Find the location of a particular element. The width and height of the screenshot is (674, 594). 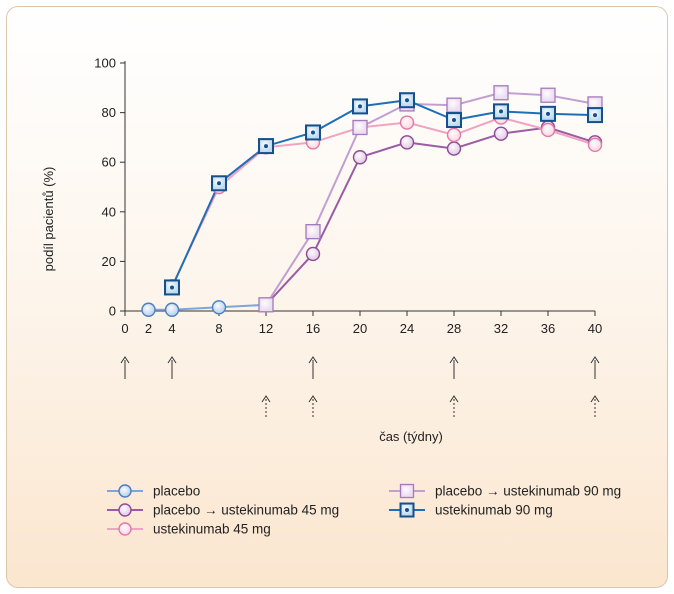

x-tick-label: 8 is located at coordinates (218, 328).